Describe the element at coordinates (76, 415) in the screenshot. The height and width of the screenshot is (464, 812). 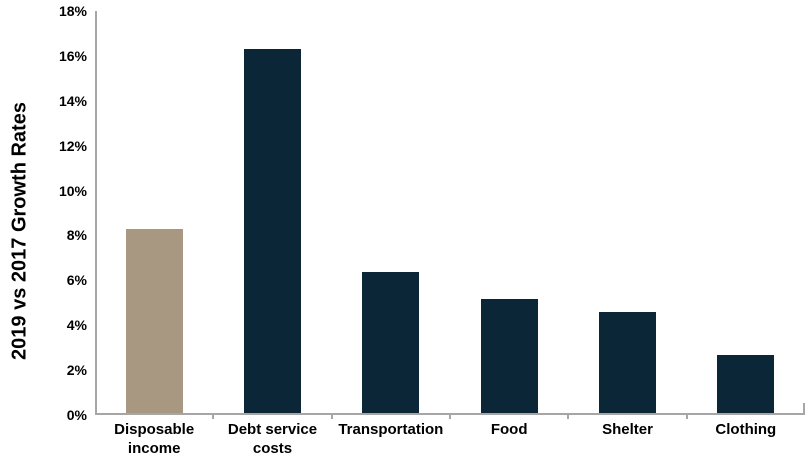
I see `y-tick-label: 0%` at that location.